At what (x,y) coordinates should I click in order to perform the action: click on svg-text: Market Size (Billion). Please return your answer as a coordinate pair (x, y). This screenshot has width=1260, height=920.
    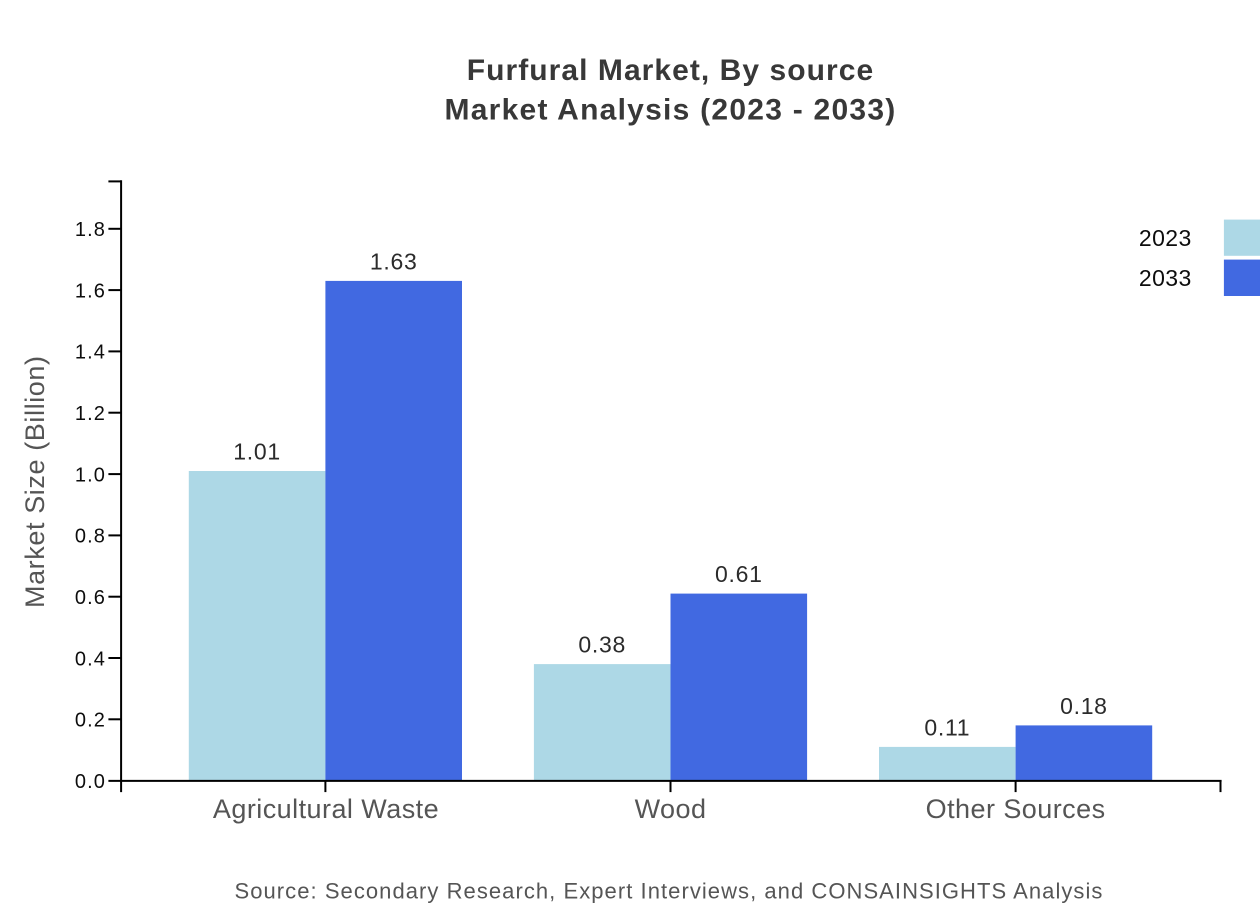
    Looking at the image, I should click on (35, 481).